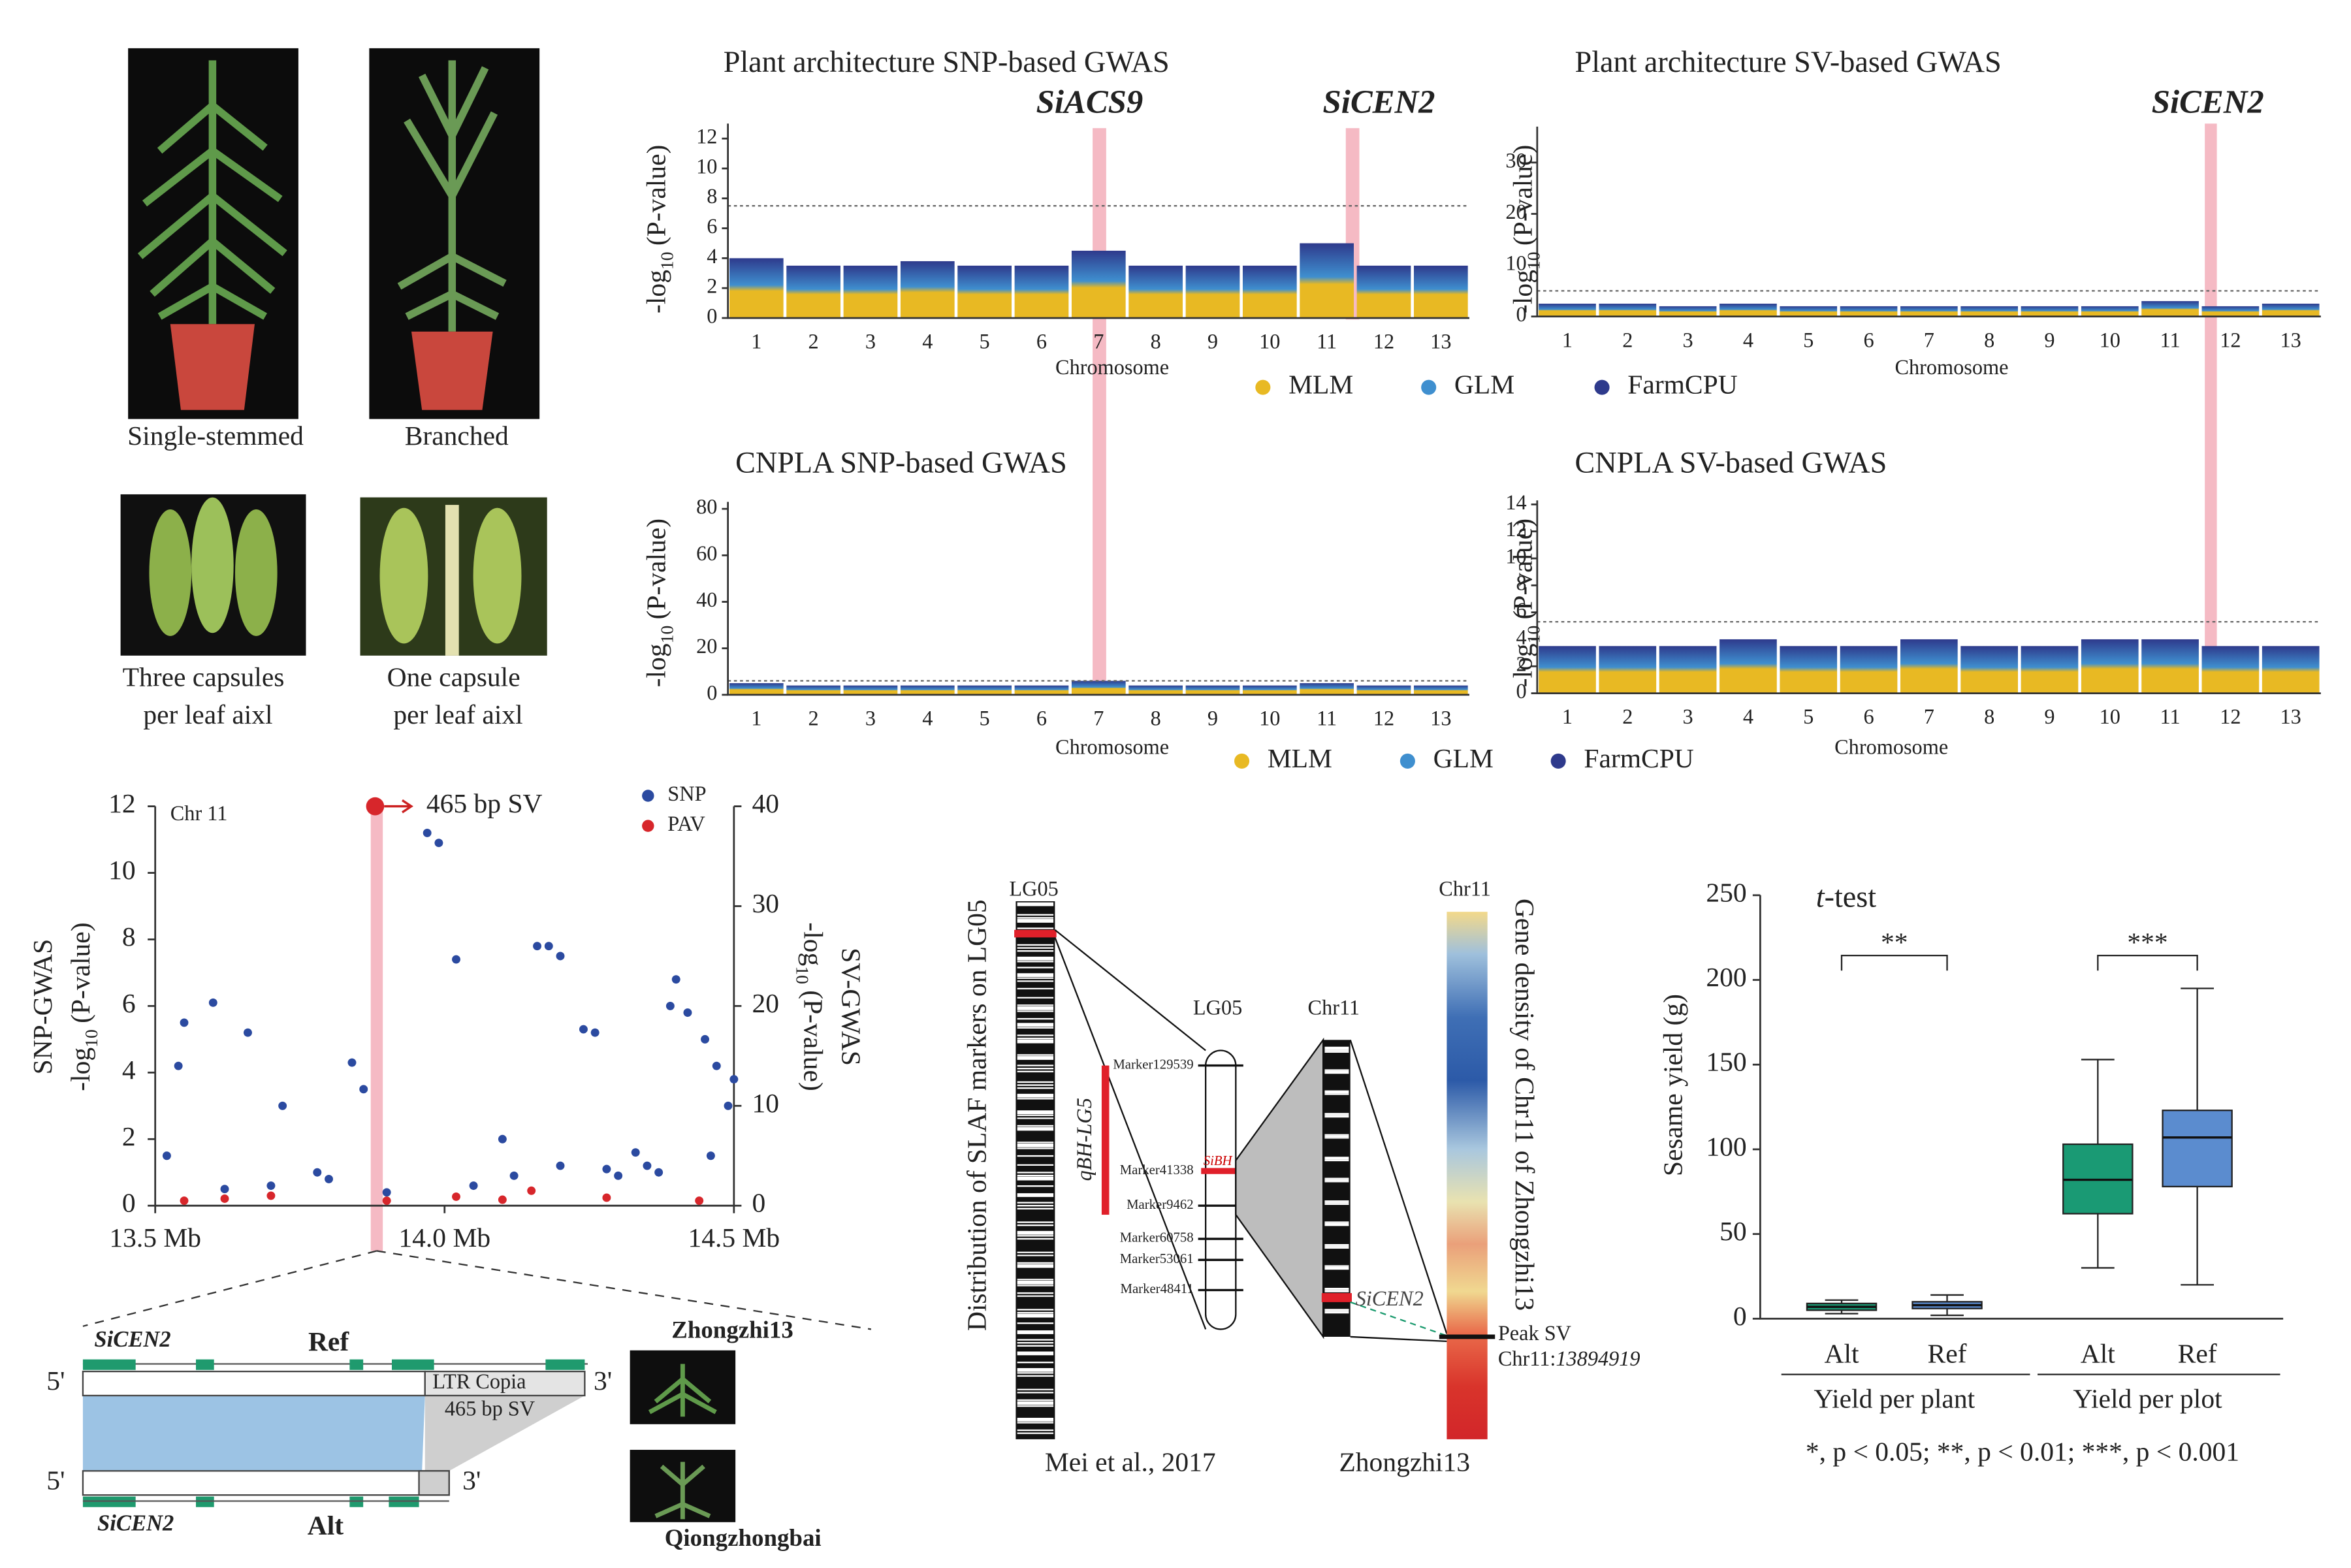 This screenshot has height=1568, width=2351. What do you see at coordinates (1894, 942) in the screenshot?
I see `sig-label: **` at bounding box center [1894, 942].